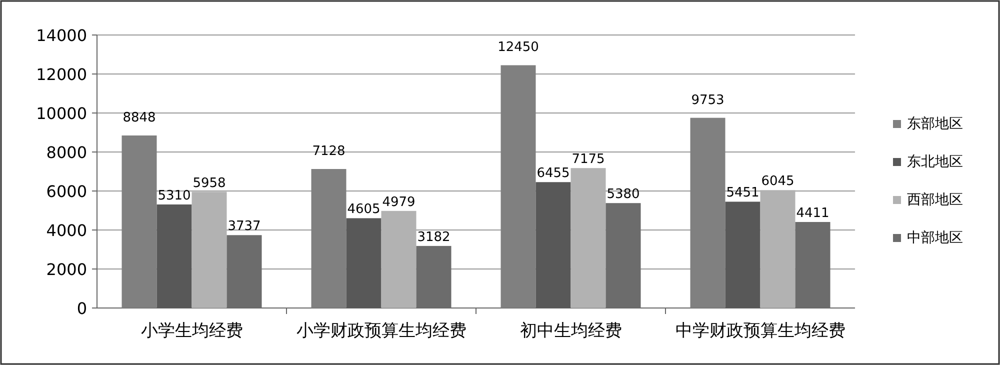  Describe the element at coordinates (66, 230) in the screenshot. I see `y-tick-label: 4000` at that location.